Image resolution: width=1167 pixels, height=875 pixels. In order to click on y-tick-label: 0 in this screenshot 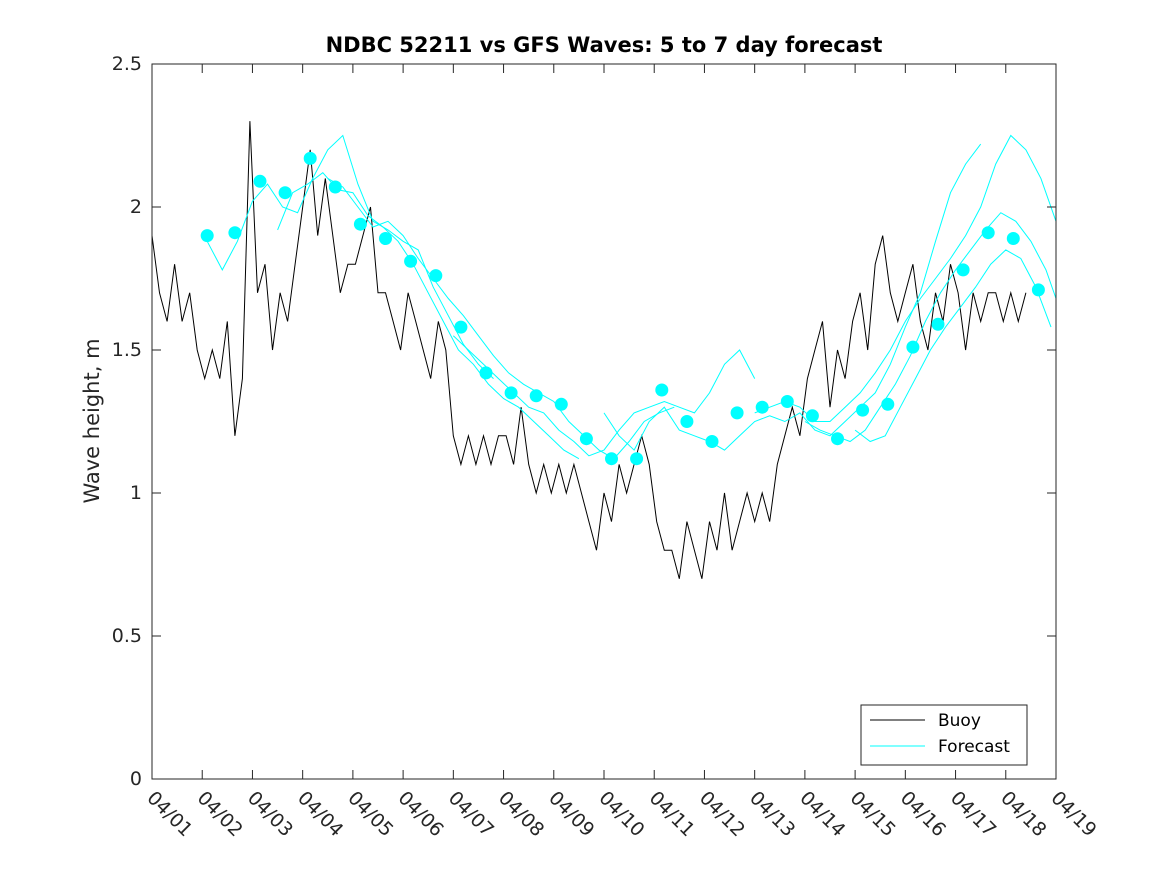, I will do `click(136, 779)`.